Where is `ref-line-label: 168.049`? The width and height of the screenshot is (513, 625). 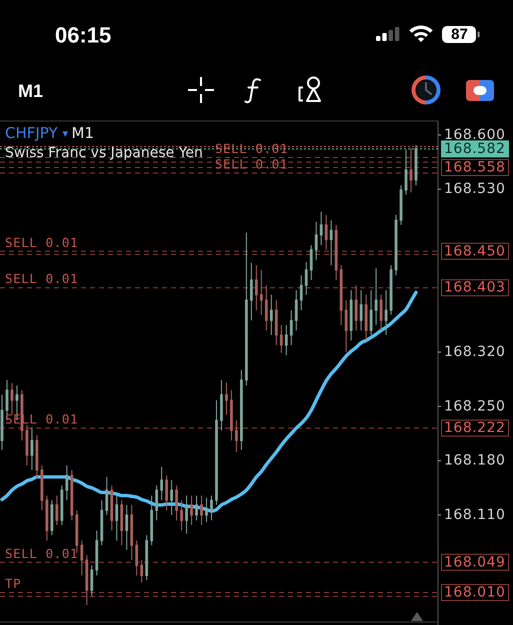 ref-line-label: 168.049 is located at coordinates (475, 562).